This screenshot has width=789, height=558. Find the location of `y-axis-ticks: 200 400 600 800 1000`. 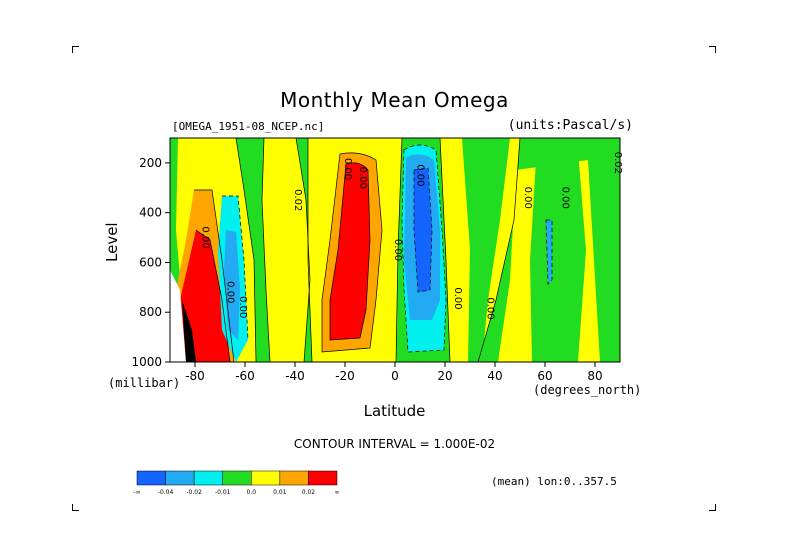

y-axis-ticks: 200 400 600 800 1000 is located at coordinates (150, 262).